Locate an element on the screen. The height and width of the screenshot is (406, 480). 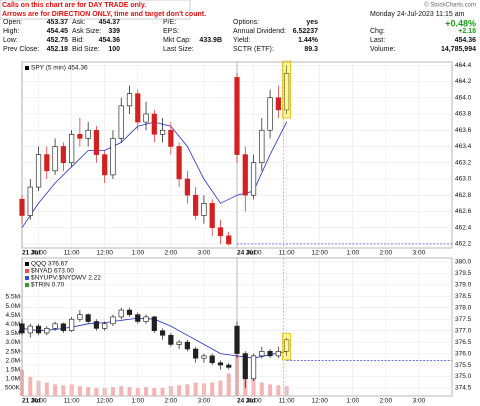
y-tick-label: 376.0 is located at coordinates (463, 353).